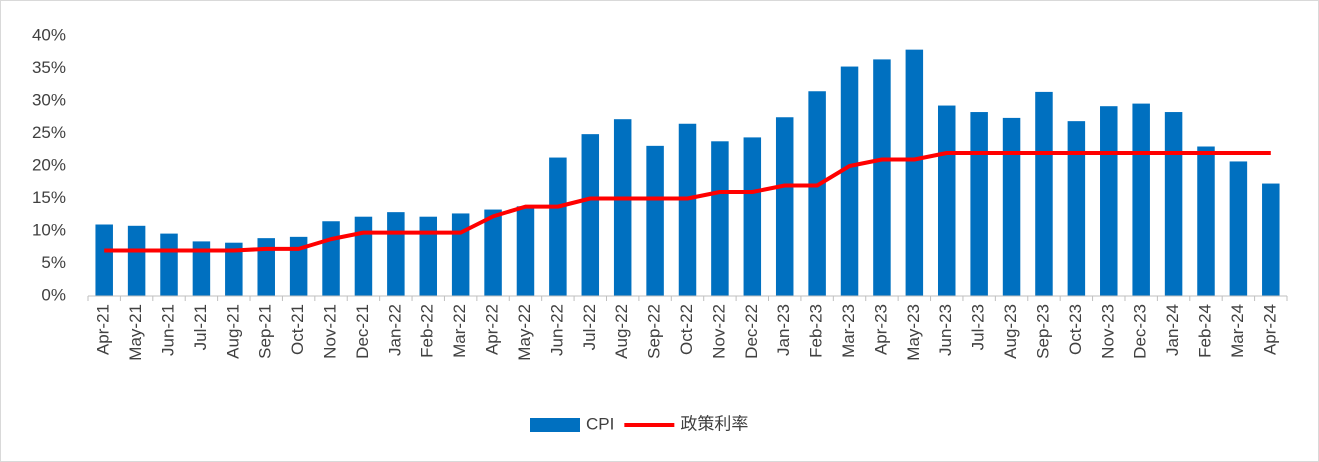 This screenshot has height=462, width=1319. I want to click on y-tick-label: 0%, so click(53, 294).